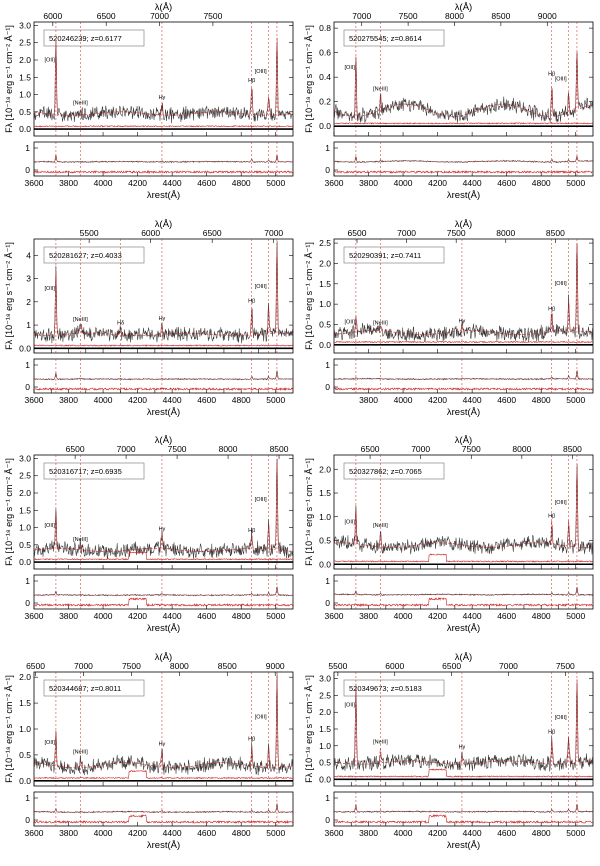 The image size is (600, 866). What do you see at coordinates (25, 77) in the screenshot?
I see `y-tick-label: 1.5` at bounding box center [25, 77].